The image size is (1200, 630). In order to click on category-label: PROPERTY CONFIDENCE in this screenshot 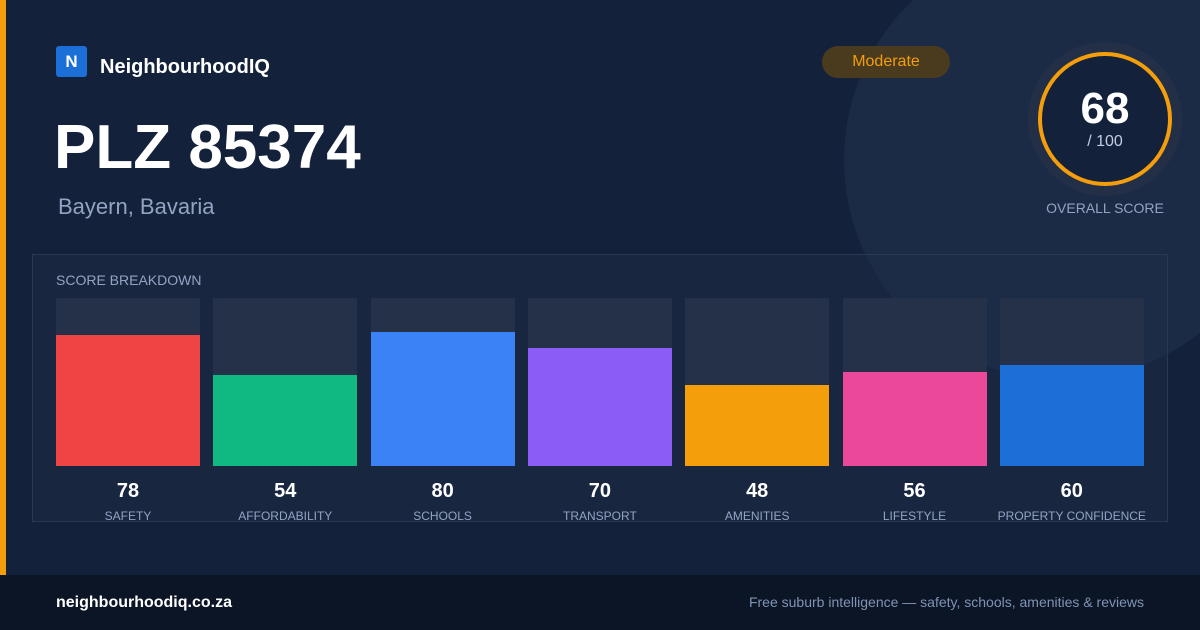, I will do `click(1071, 516)`.